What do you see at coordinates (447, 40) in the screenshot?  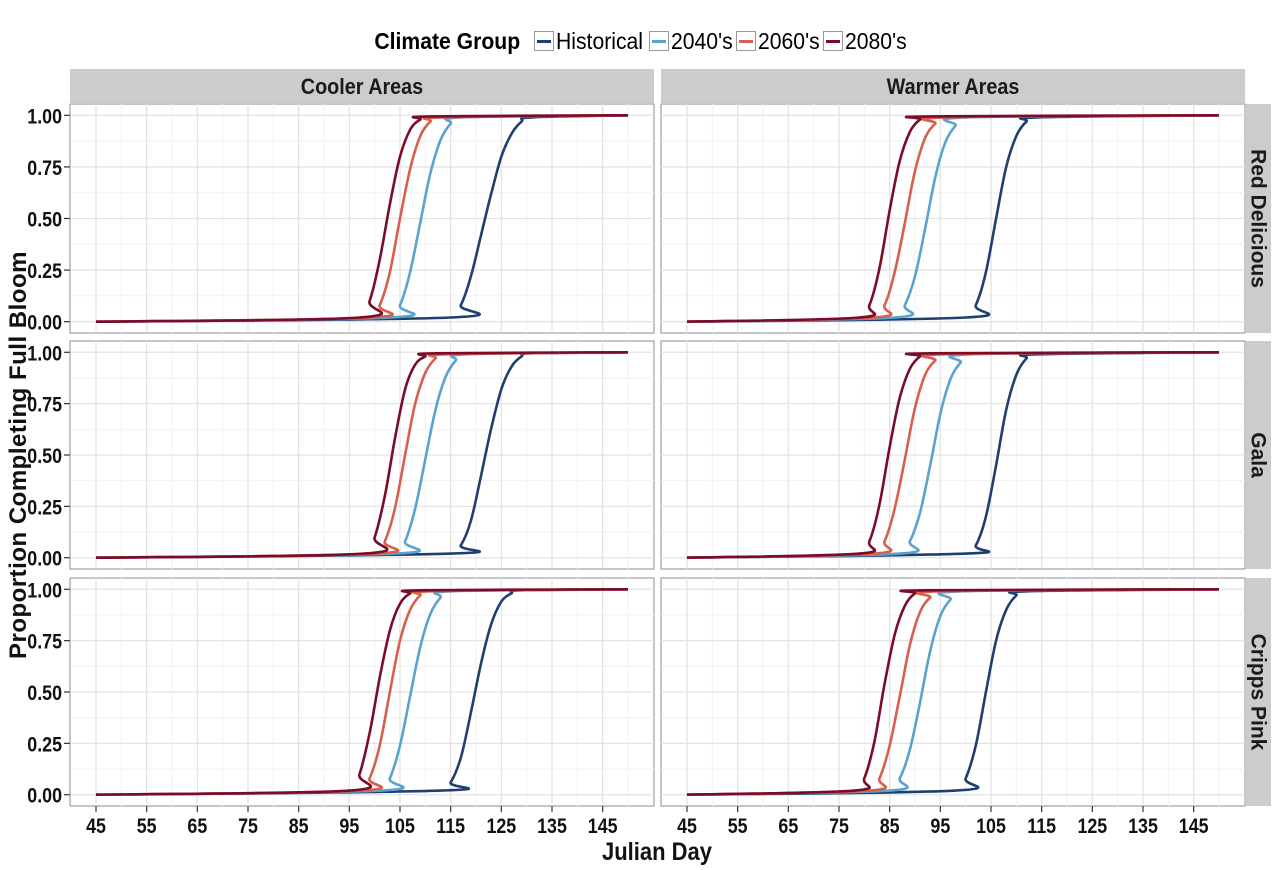 I see `legend-title: Climate Group` at bounding box center [447, 40].